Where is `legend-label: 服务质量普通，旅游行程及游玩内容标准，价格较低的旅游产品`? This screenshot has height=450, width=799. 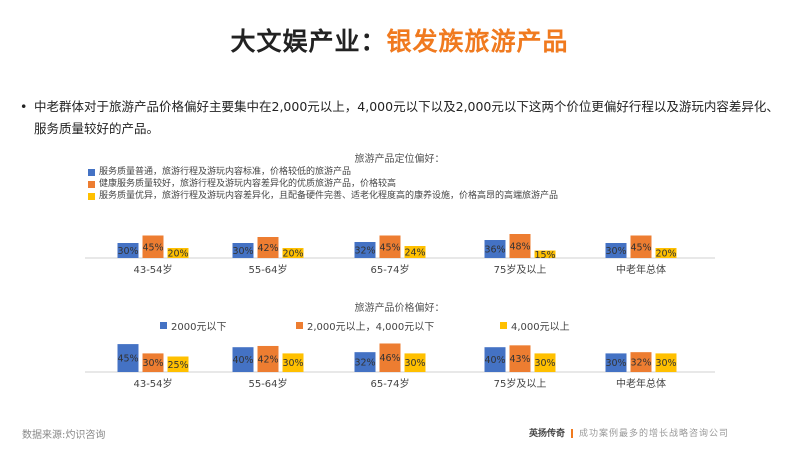 legend-label: 服务质量普通，旅游行程及游玩内容标准，价格较低的旅游产品 is located at coordinates (225, 172).